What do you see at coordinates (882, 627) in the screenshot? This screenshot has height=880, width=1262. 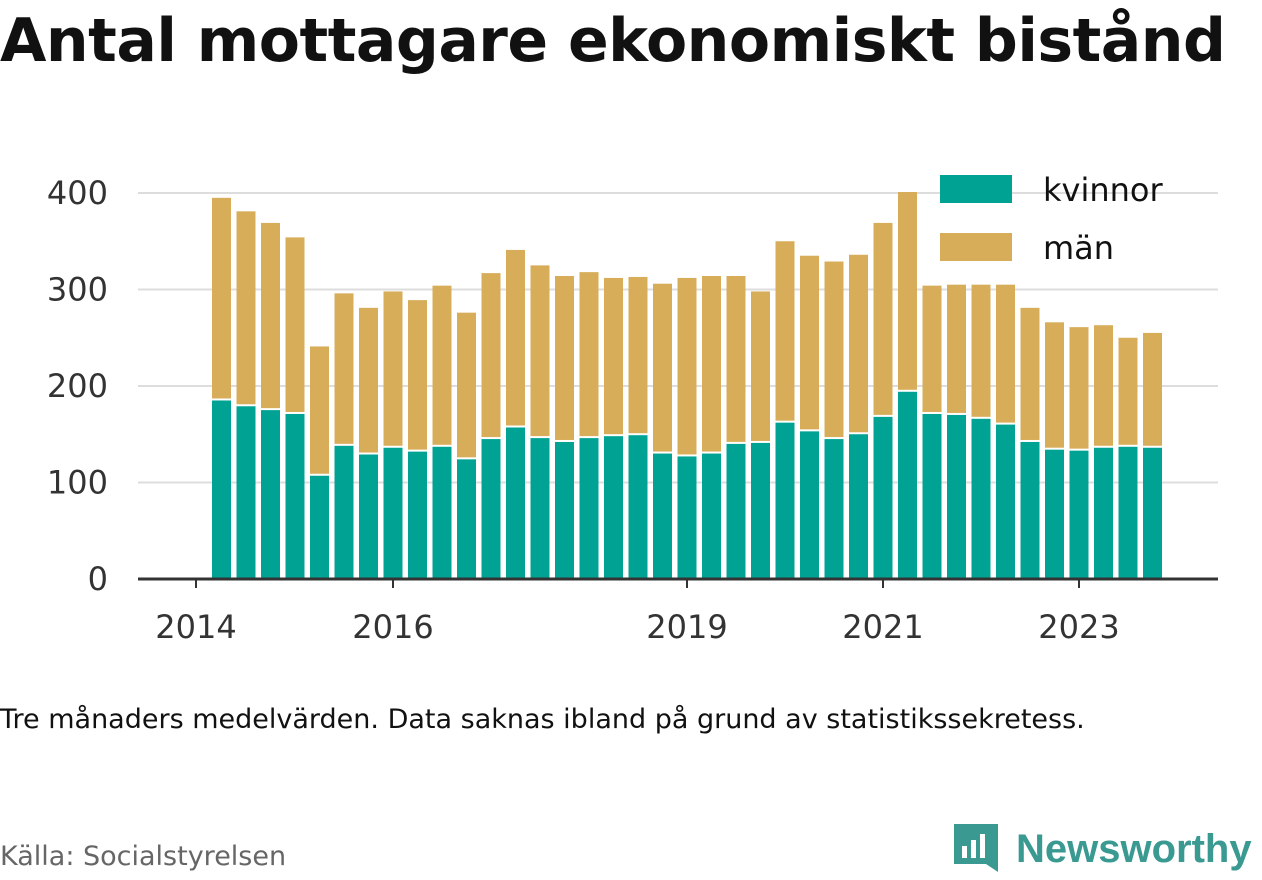 I see `x-tick-label: 2021` at bounding box center [882, 627].